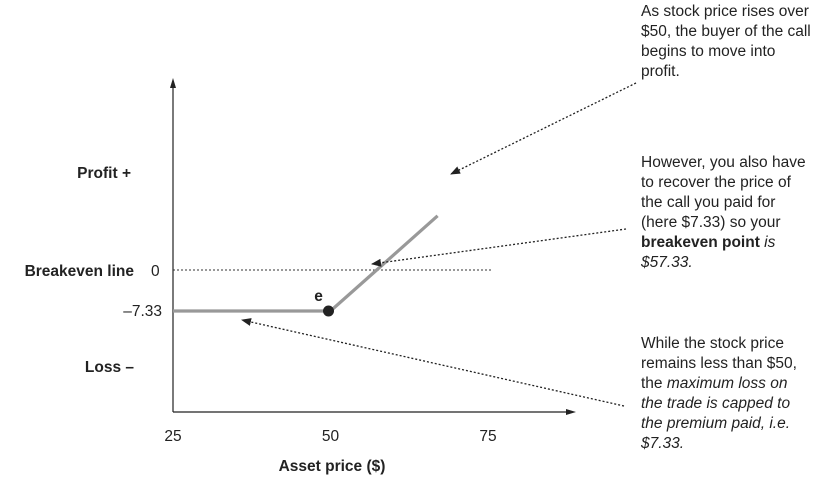 The height and width of the screenshot is (490, 819). What do you see at coordinates (328, 311) in the screenshot?
I see `strike-point` at bounding box center [328, 311].